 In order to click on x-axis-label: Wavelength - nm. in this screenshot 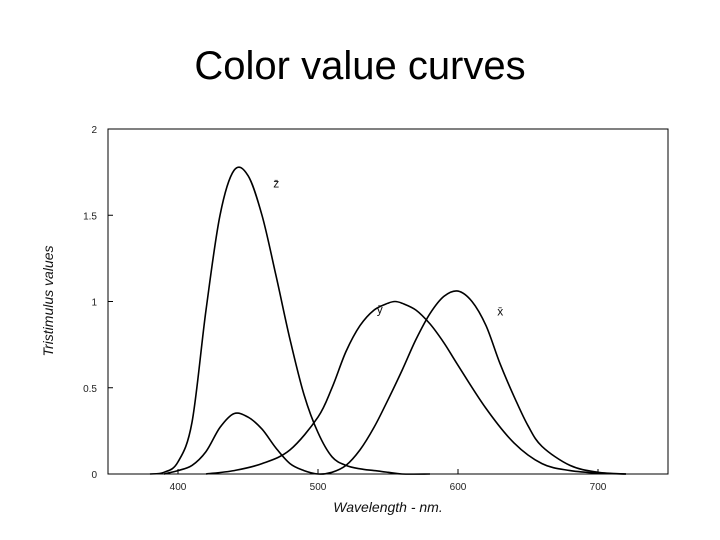, I will do `click(387, 507)`.